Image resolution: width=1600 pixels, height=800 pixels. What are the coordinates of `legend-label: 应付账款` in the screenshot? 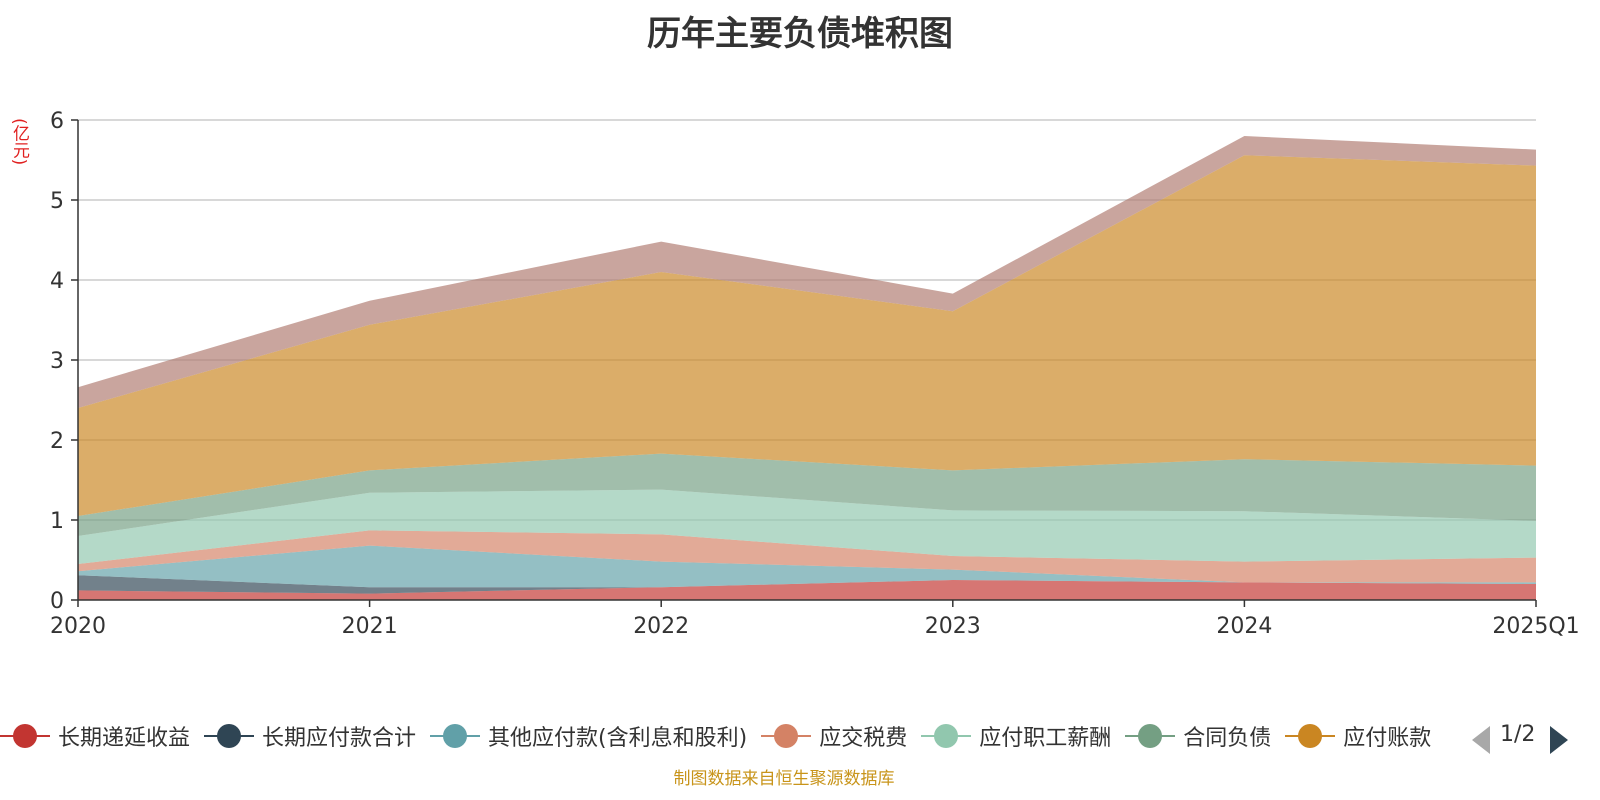 It's located at (1387, 738).